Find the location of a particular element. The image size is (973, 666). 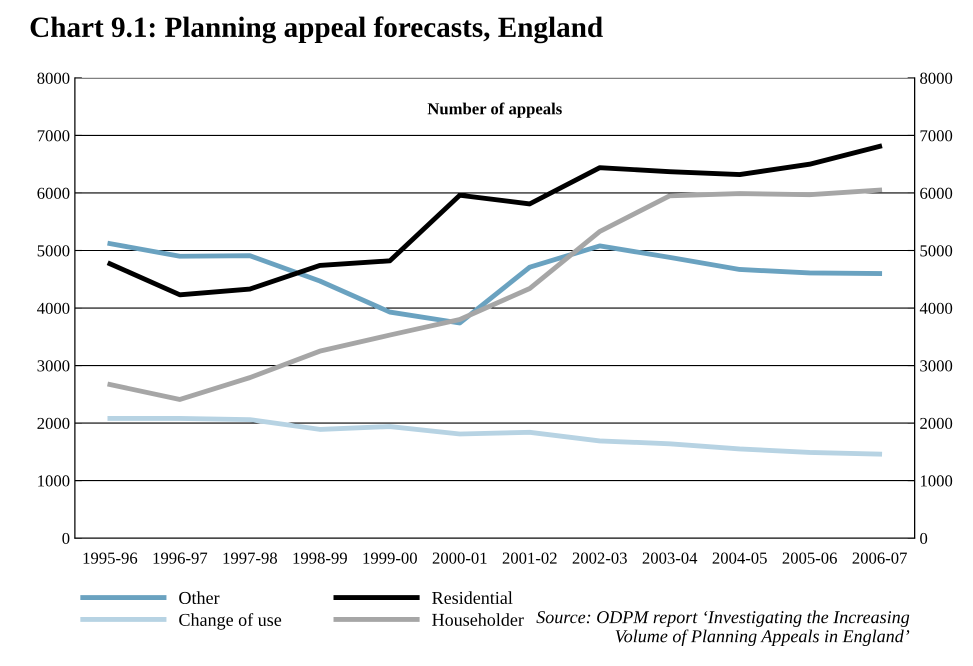

x-tick-label: 1999-00 is located at coordinates (390, 558).